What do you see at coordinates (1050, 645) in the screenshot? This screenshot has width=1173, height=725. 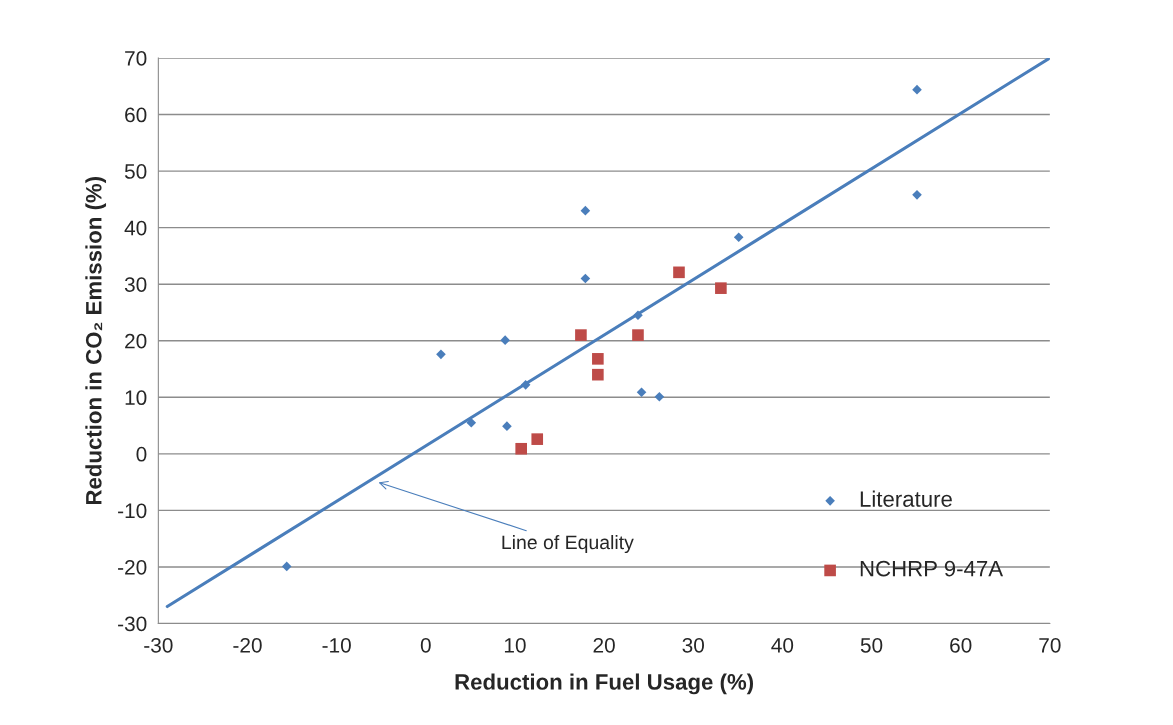 I see `x-tick-label: 70` at bounding box center [1050, 645].